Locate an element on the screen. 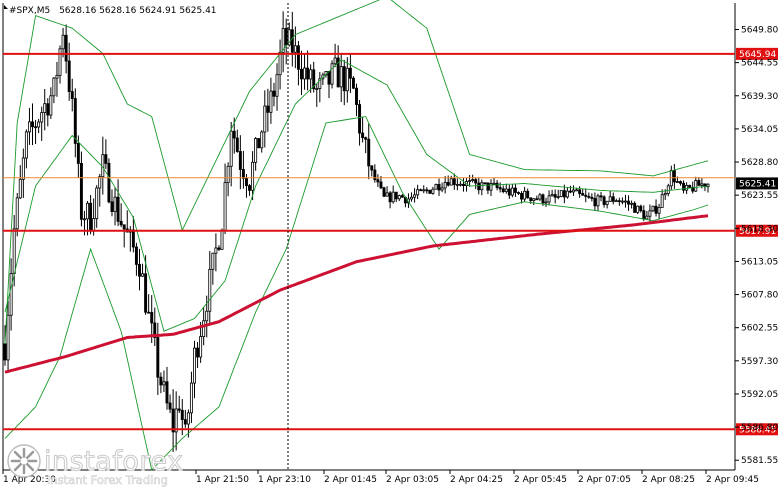  x-tick-label: 2 Apr 09:45 is located at coordinates (732, 480).